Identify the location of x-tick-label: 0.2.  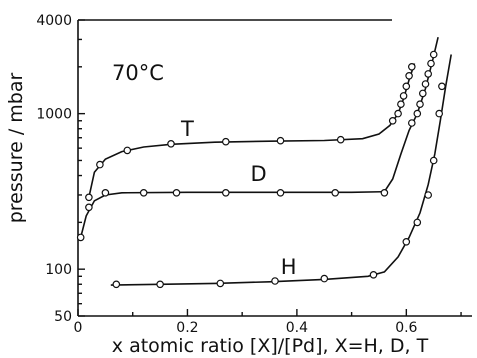
(187, 328).